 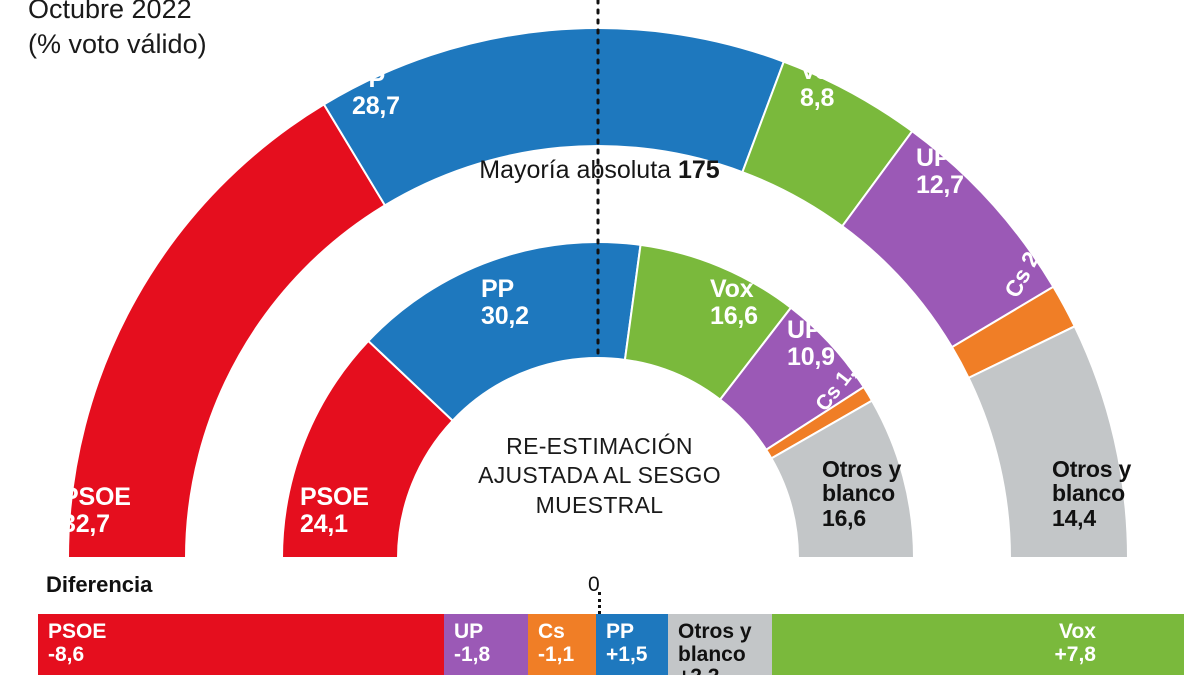 What do you see at coordinates (99, 584) in the screenshot?
I see `difference-title: Diferencia` at bounding box center [99, 584].